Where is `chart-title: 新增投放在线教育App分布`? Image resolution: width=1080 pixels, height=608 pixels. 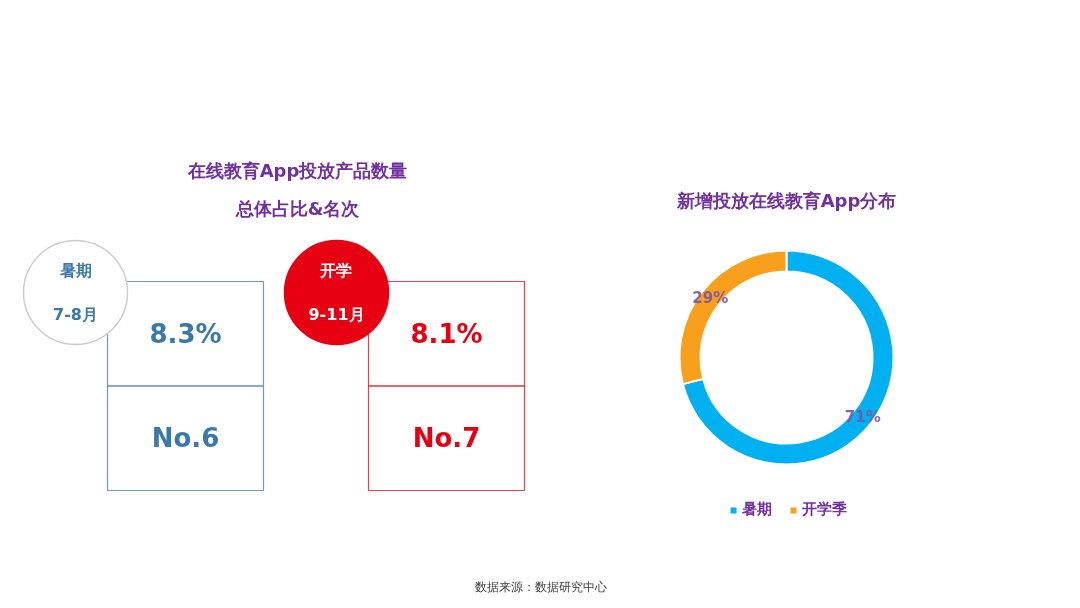
chart-title: 新增投放在线教育App分布 is located at coordinates (786, 200).